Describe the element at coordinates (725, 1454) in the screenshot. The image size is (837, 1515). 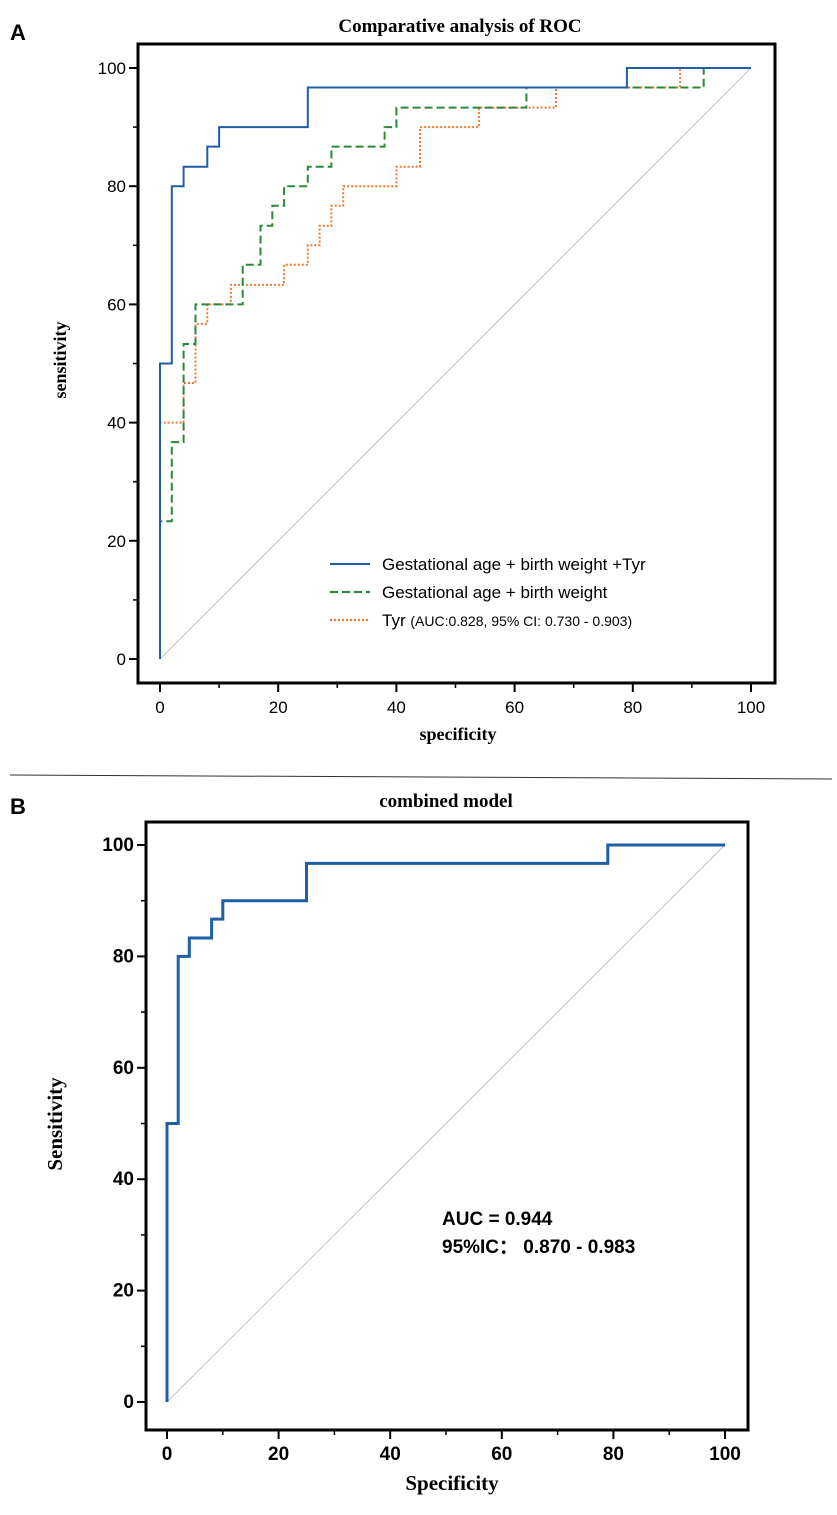
I see `panel-b-x-tick-label: 100` at that location.